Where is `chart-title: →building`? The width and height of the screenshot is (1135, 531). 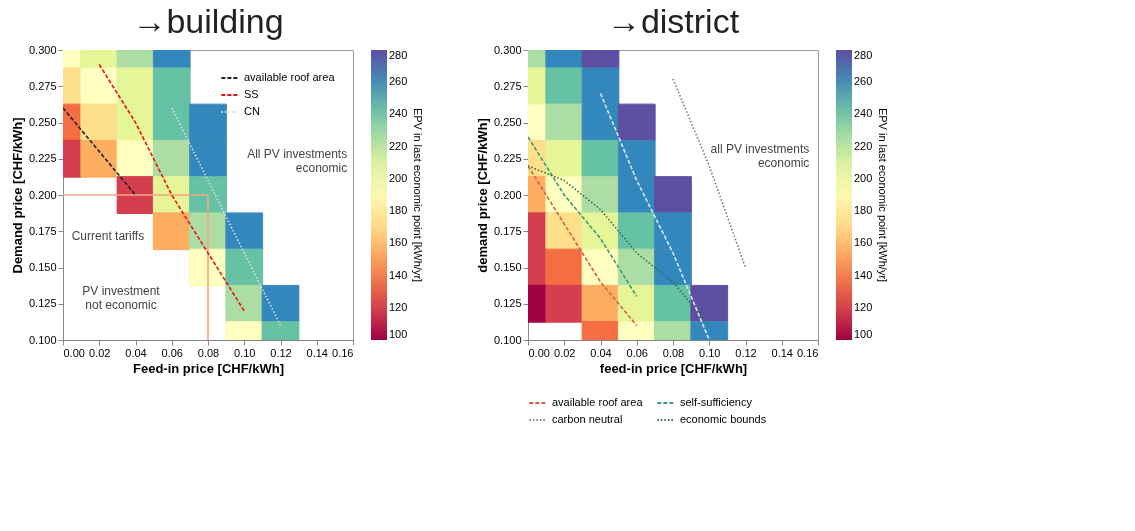
chart-title: →building is located at coordinates (208, 21).